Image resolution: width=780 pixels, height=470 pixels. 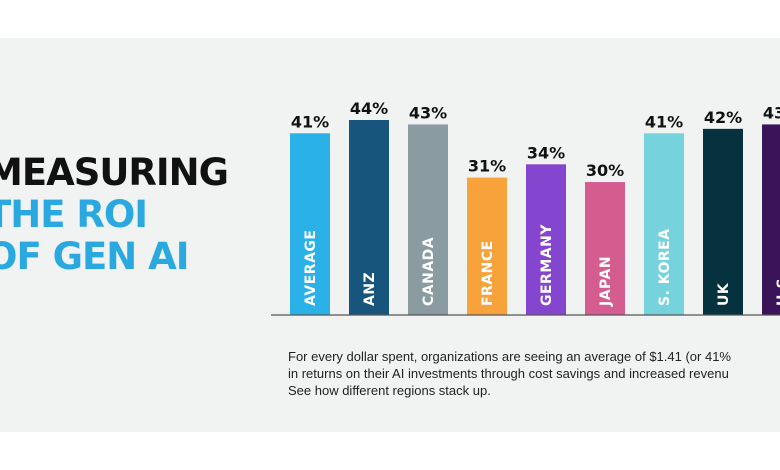 I want to click on bar-category-label: CANADA, so click(x=429, y=271).